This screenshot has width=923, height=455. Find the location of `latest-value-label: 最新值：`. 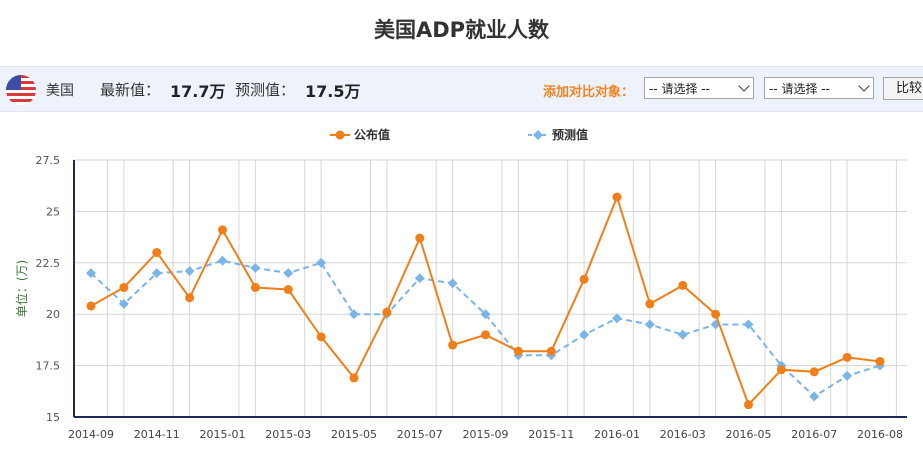

latest-value-label: 最新值： is located at coordinates (130, 90).